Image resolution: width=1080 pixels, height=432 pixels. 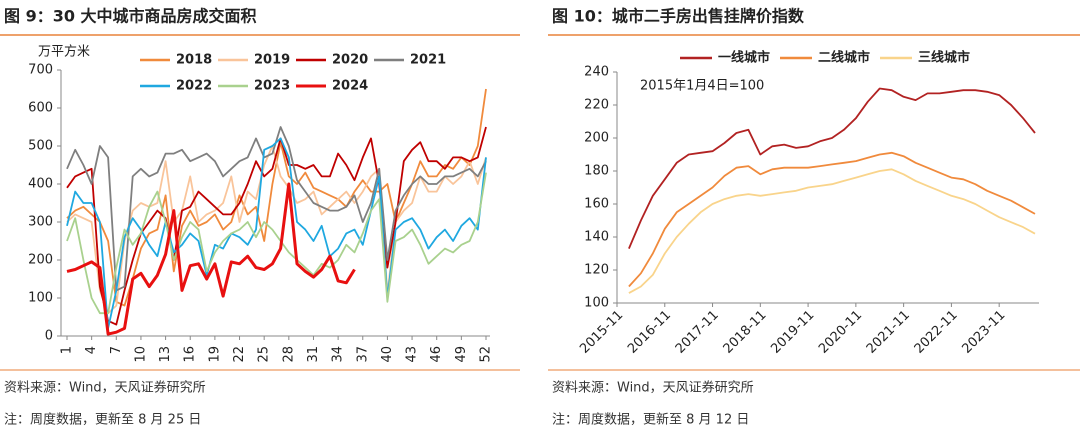 I want to click on note: 注：周度数据，更新至 8 月 25 日, so click(x=102, y=420).